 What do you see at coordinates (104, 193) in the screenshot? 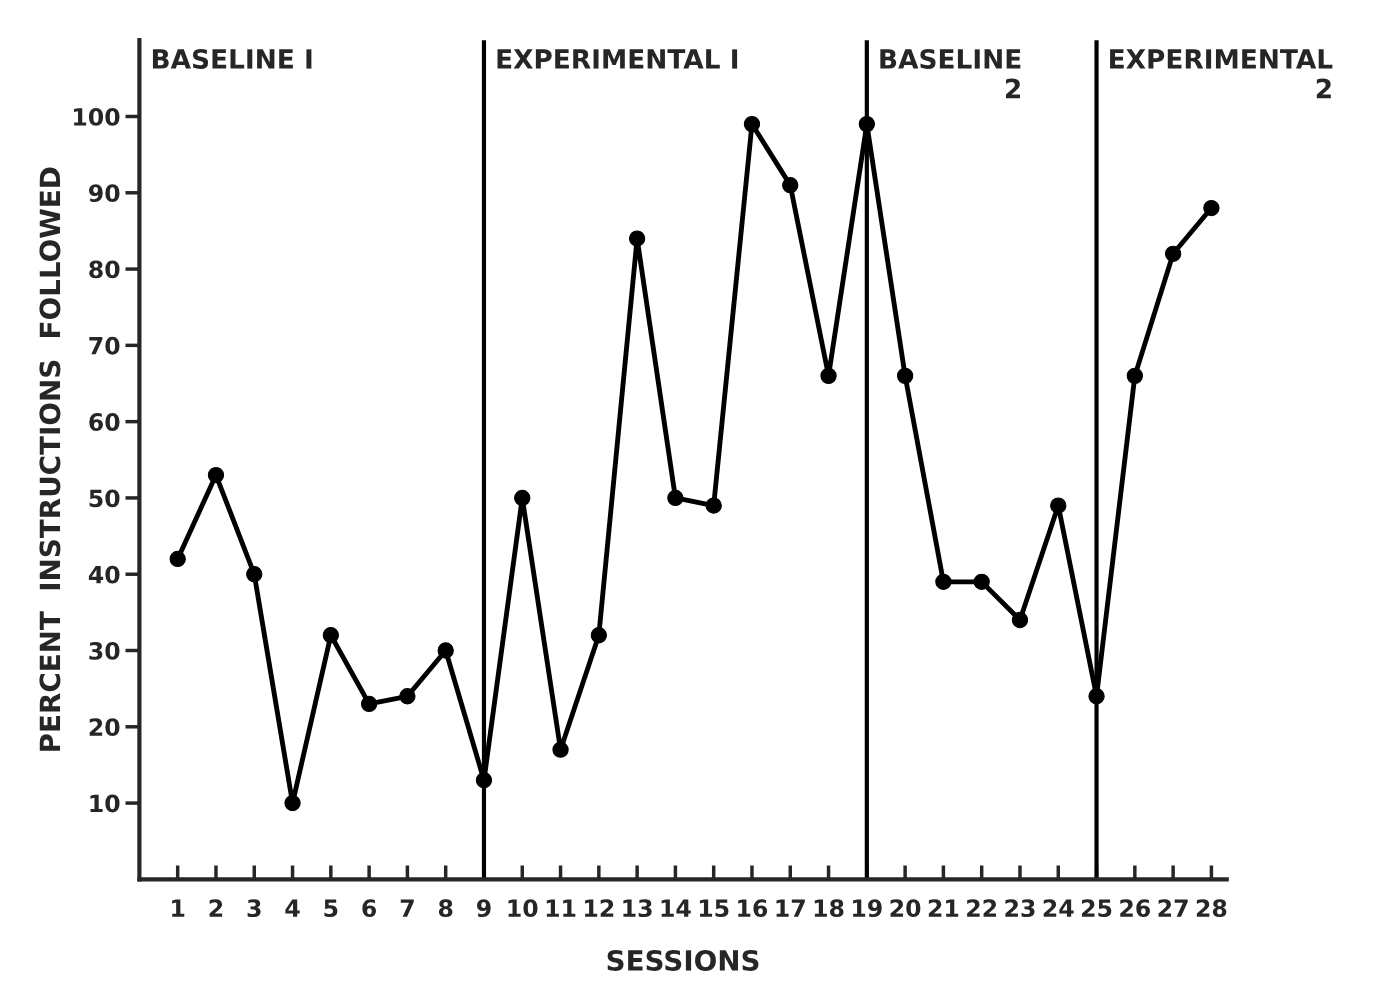
I see `y-tick-label: 90` at bounding box center [104, 193].